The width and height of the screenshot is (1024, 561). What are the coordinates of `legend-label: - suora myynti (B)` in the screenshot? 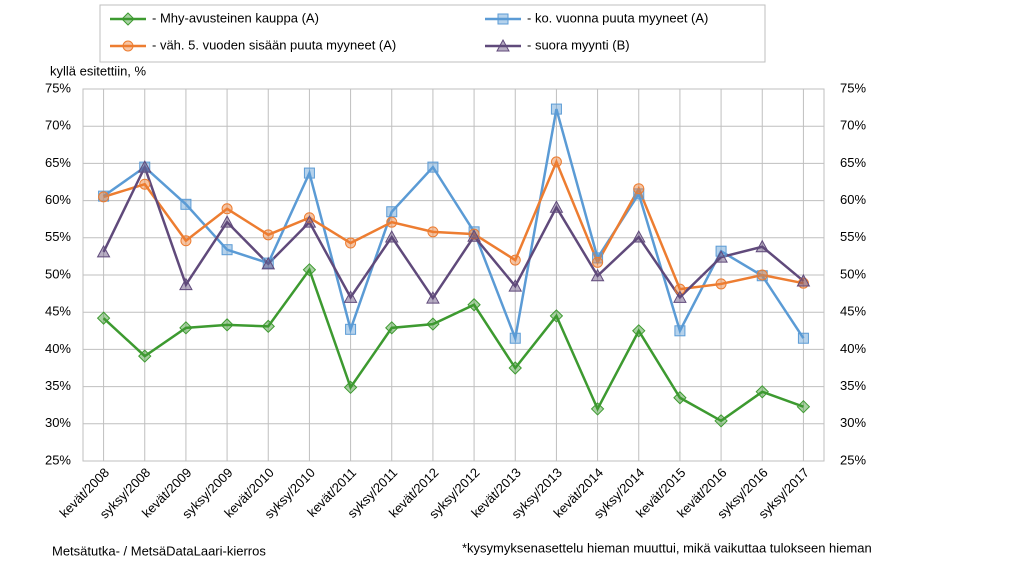 It's located at (578, 44).